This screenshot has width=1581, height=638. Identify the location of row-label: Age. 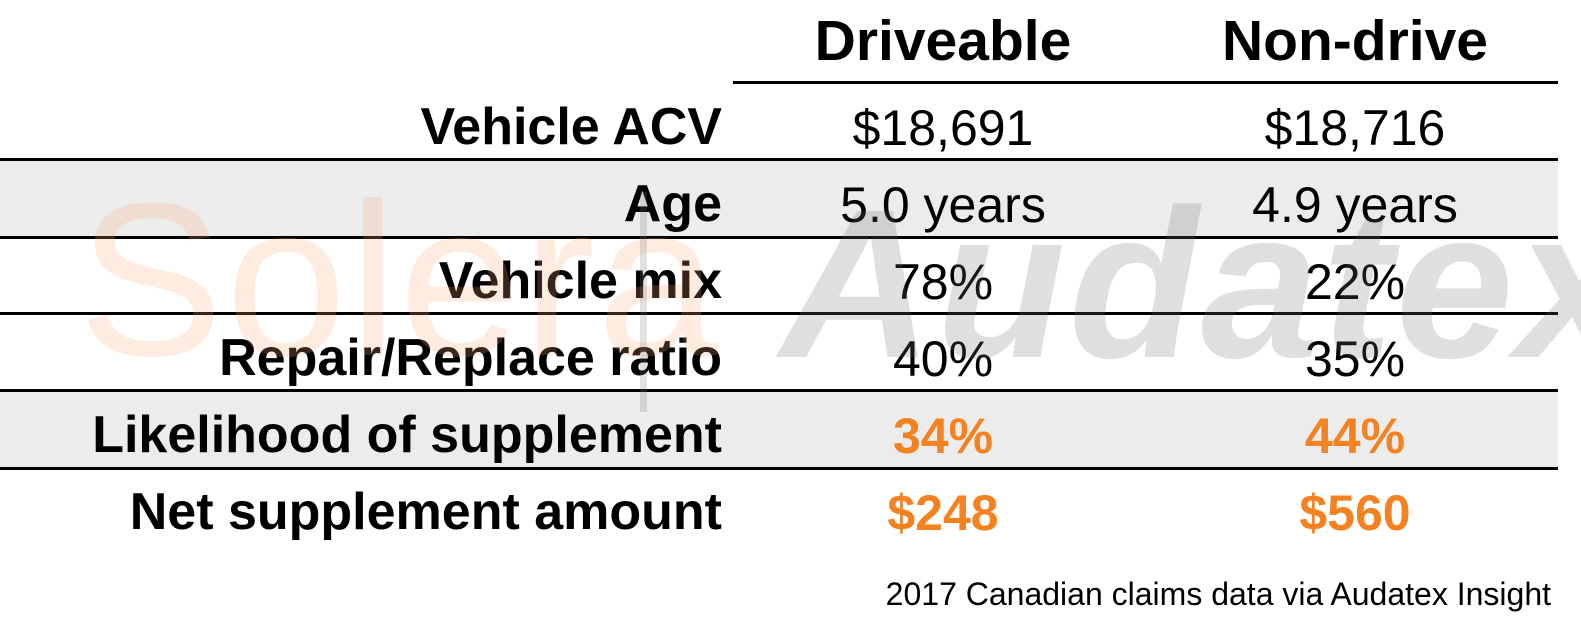
(672, 204).